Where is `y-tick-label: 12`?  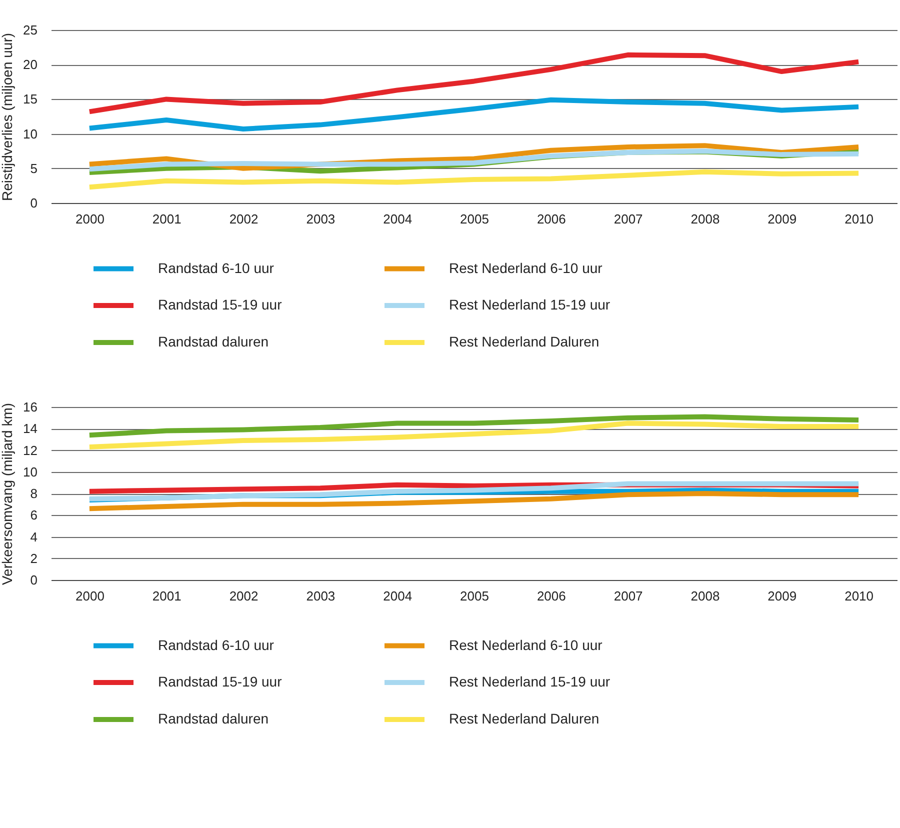
y-tick-label: 12 is located at coordinates (30, 450).